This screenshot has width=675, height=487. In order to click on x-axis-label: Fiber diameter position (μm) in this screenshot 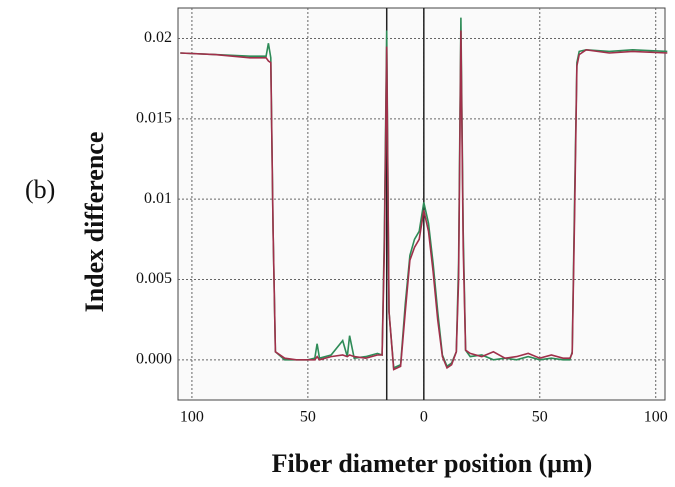, I will do `click(432, 463)`.